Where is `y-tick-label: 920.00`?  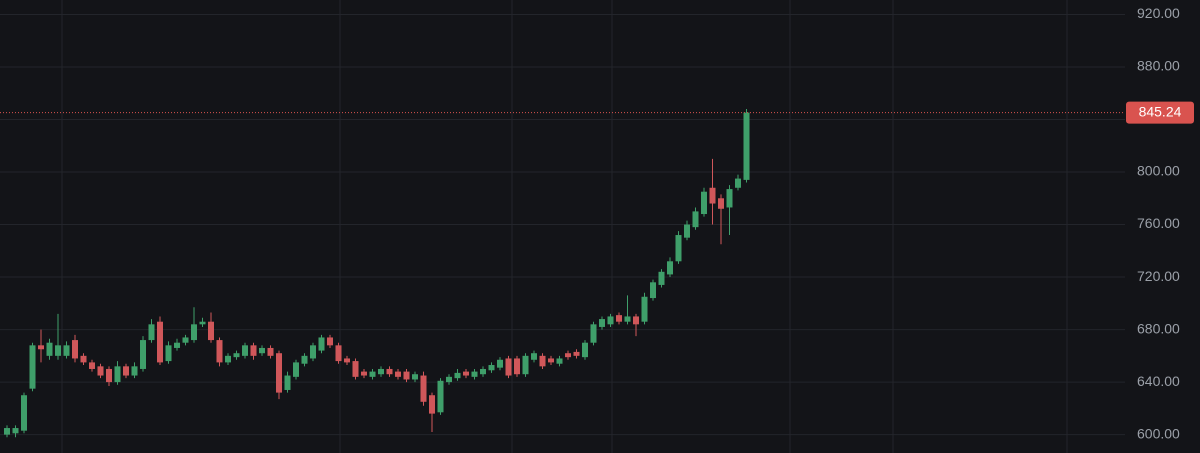
y-tick-label: 920.00 is located at coordinates (1158, 13).